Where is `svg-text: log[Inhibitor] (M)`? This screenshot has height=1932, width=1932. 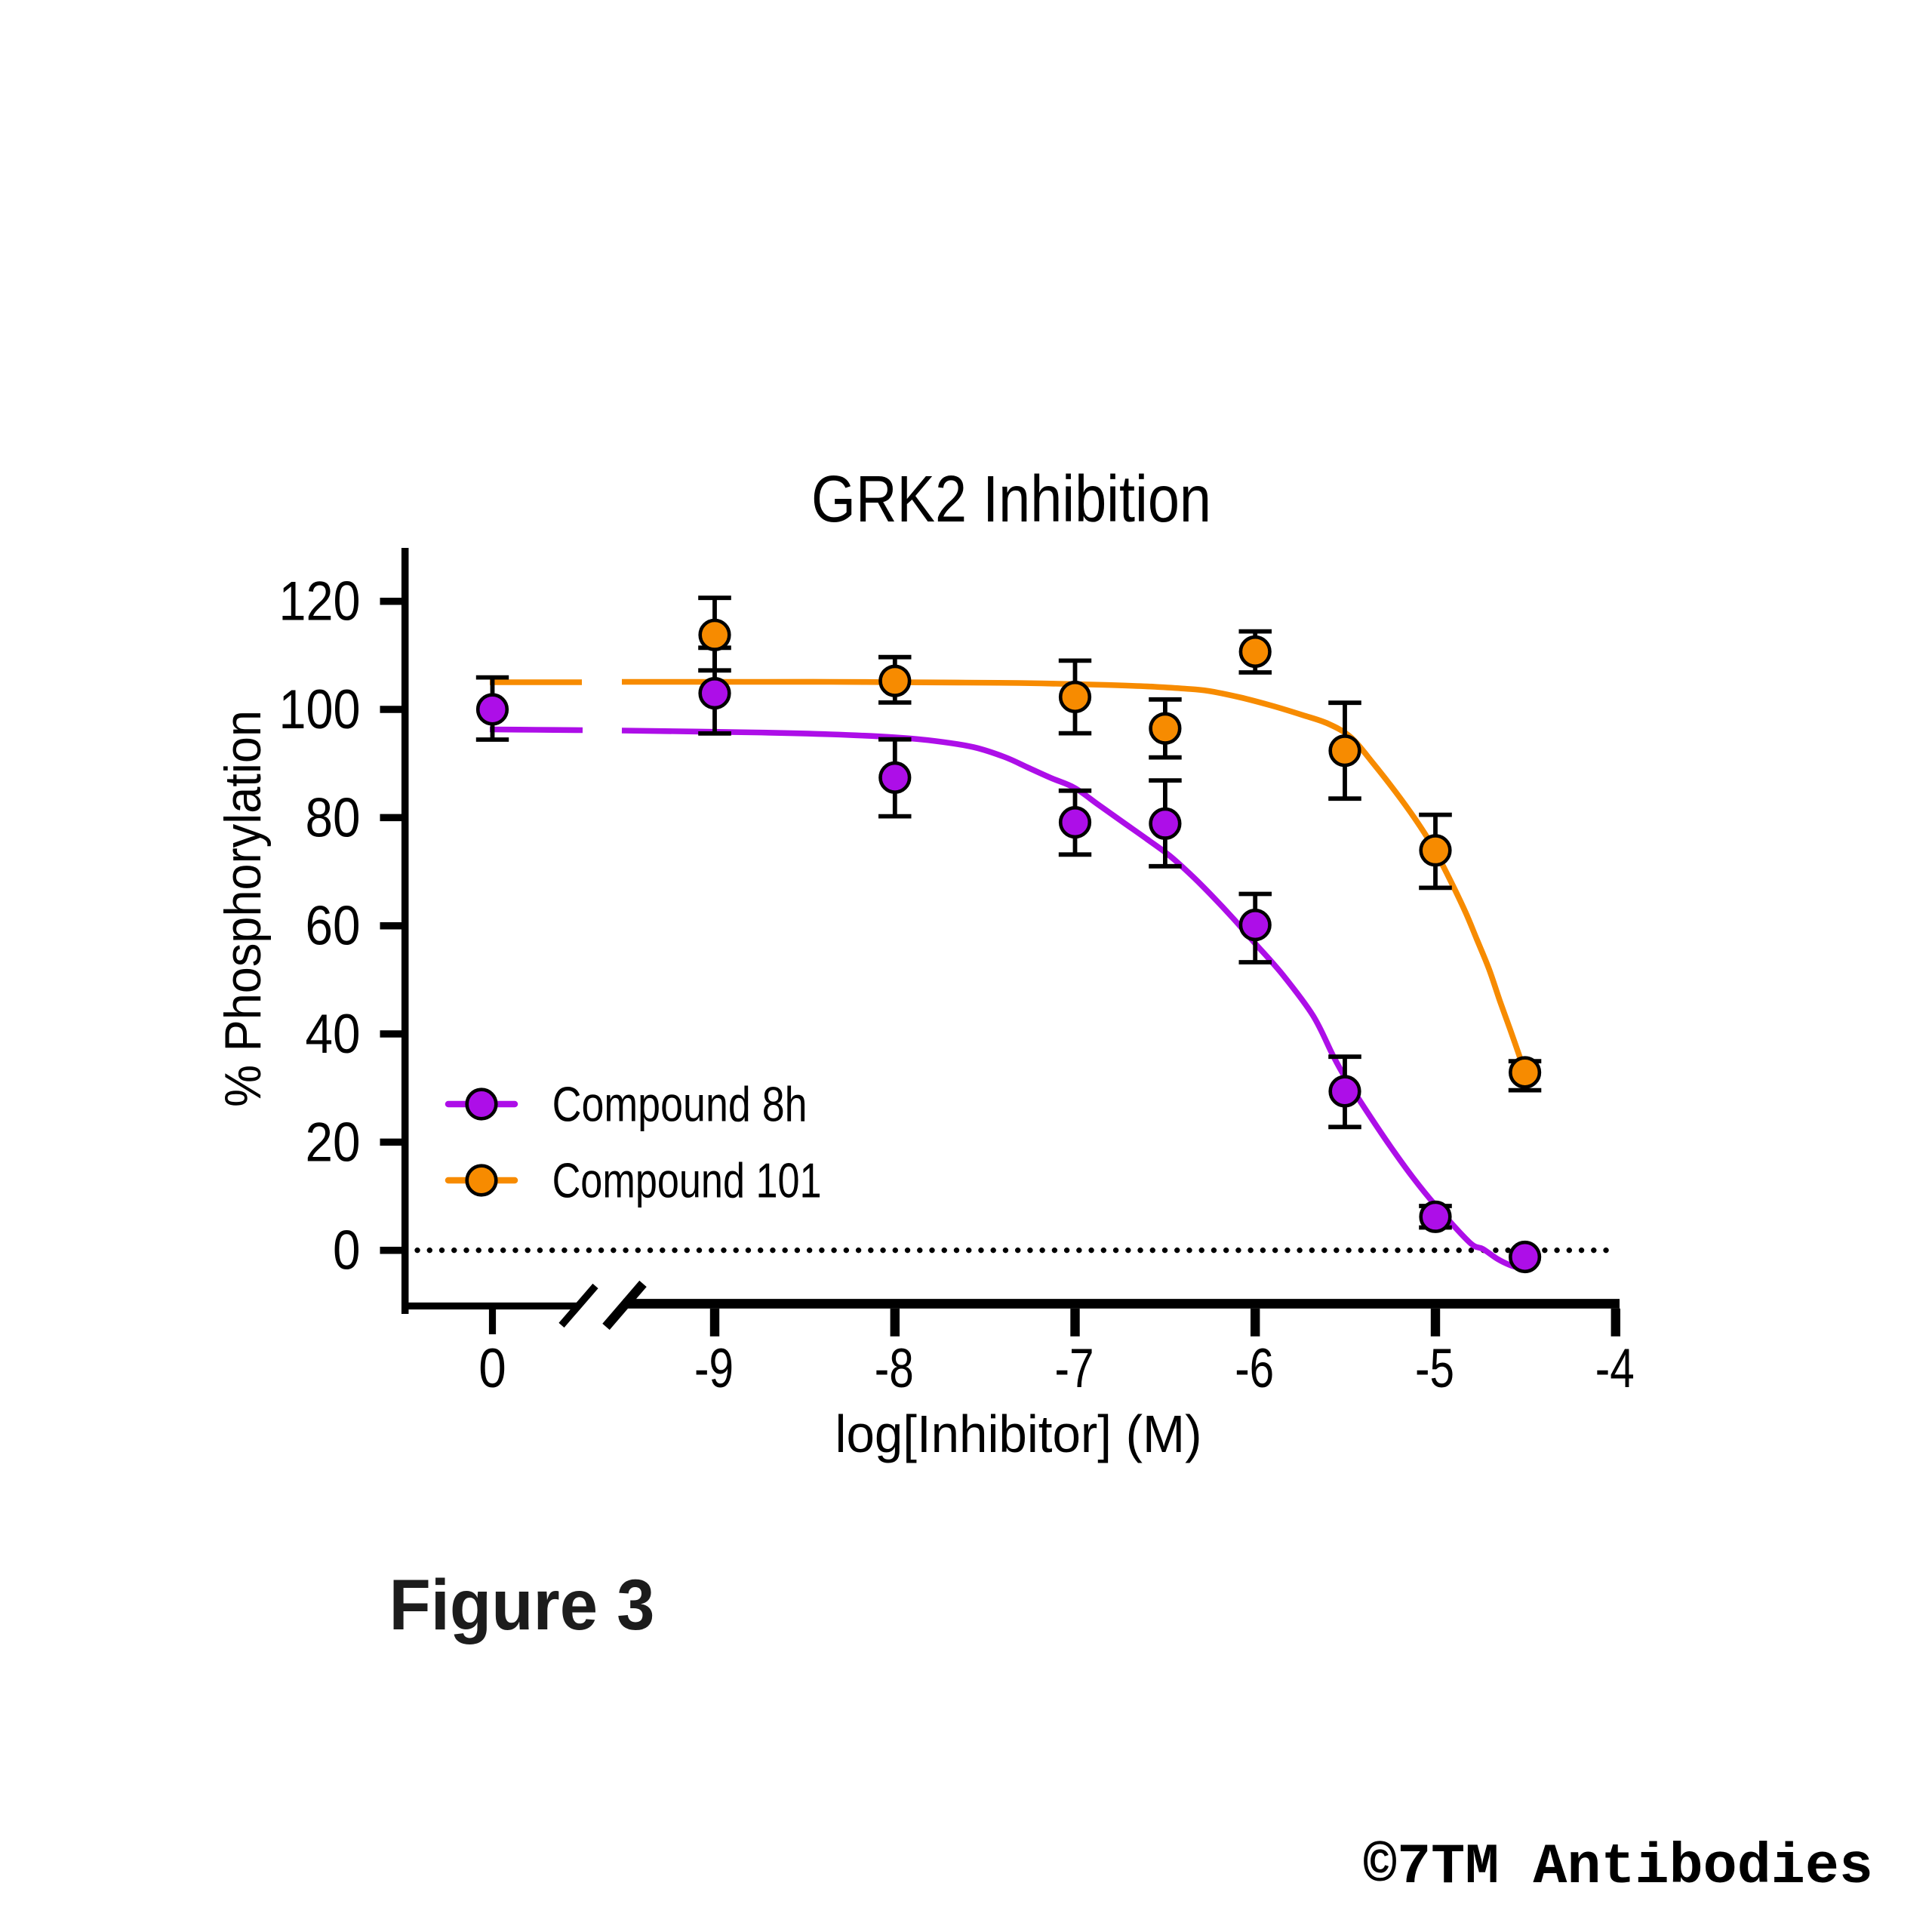 svg-text: log[Inhibitor] (M) is located at coordinates (1018, 1433).